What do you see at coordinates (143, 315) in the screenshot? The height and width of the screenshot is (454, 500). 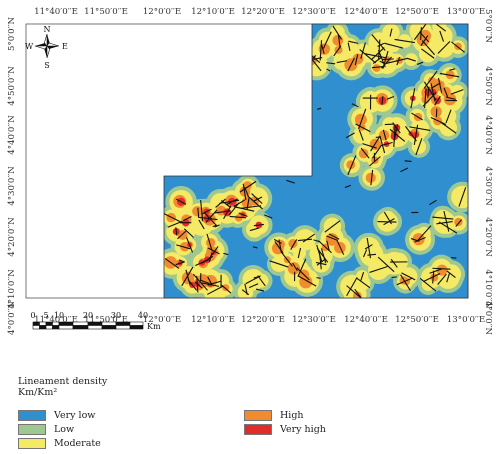 I see `scale-label-40: 40` at bounding box center [143, 315].